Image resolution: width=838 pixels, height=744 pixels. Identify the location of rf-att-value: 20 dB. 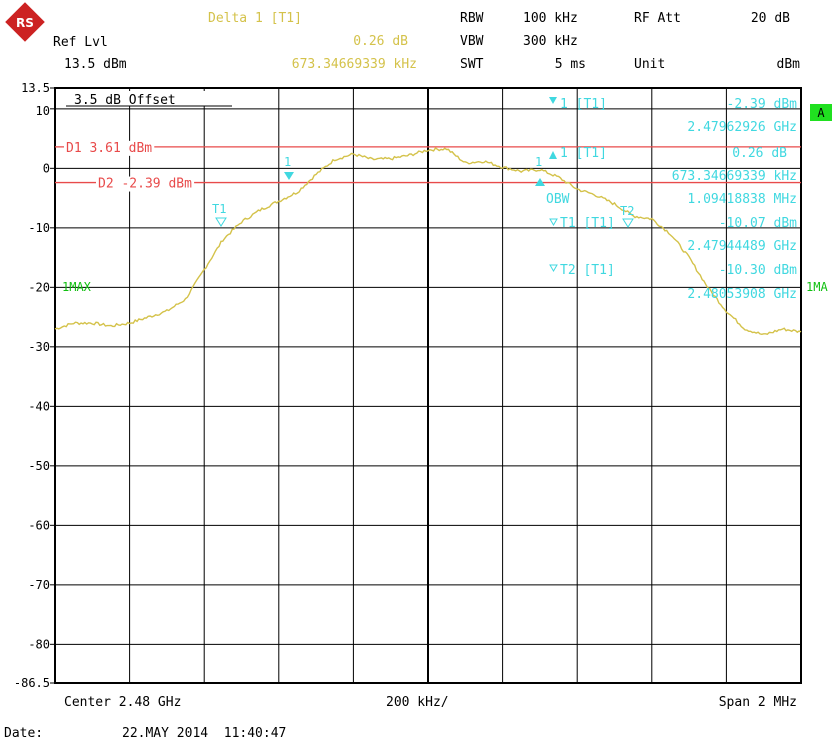
(770, 18).